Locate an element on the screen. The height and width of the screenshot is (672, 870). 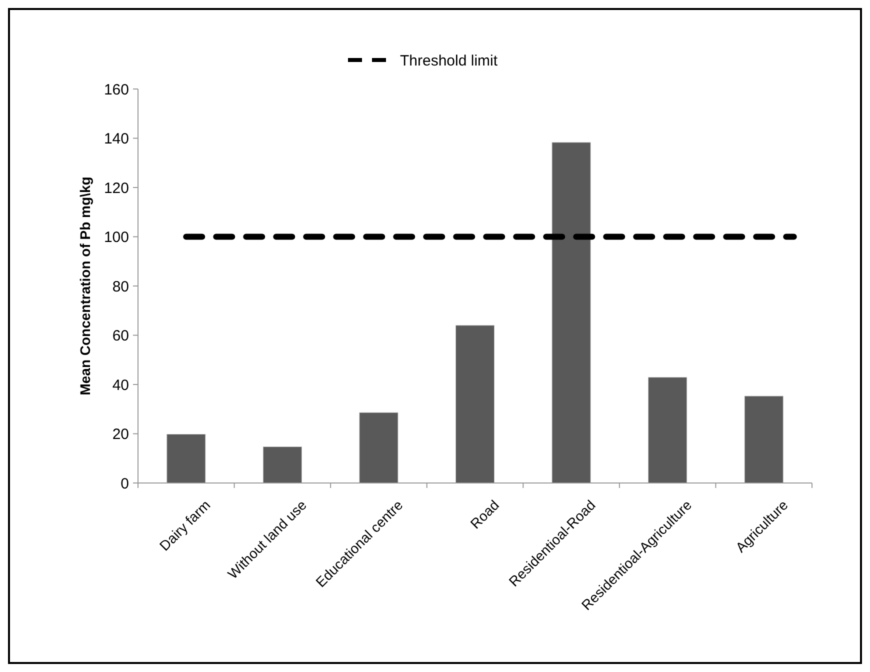
y-tick-label: 40 is located at coordinates (120, 385).